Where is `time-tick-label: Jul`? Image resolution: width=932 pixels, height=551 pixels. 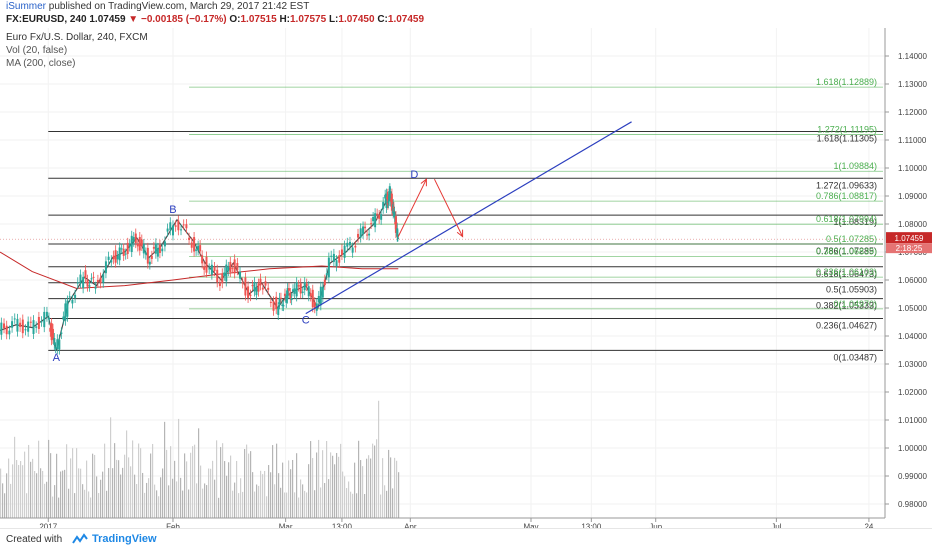
time-tick-label: Jul is located at coordinates (776, 525).